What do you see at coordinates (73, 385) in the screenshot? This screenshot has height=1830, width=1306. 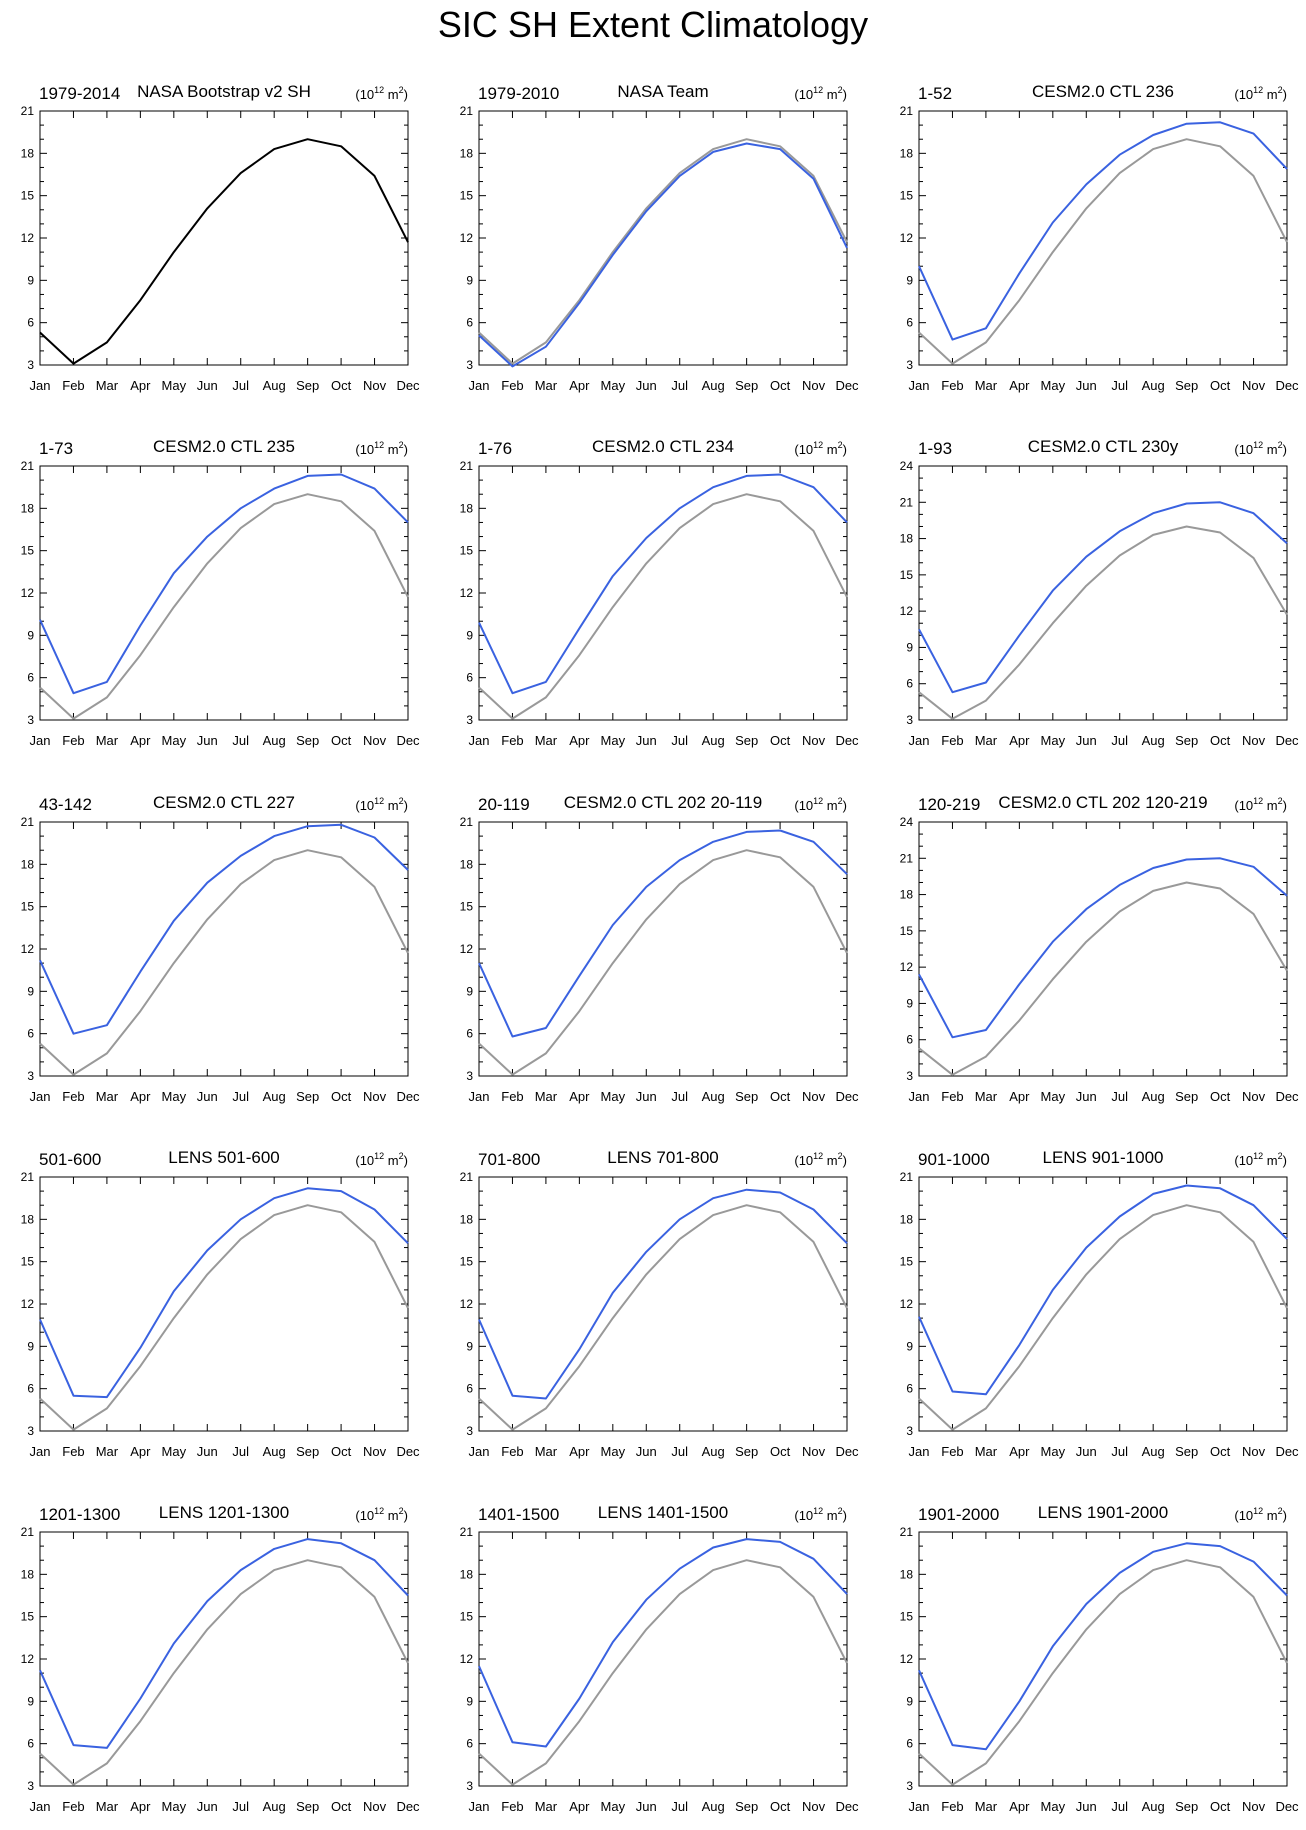 I see `x-tick-label: Feb` at bounding box center [73, 385].